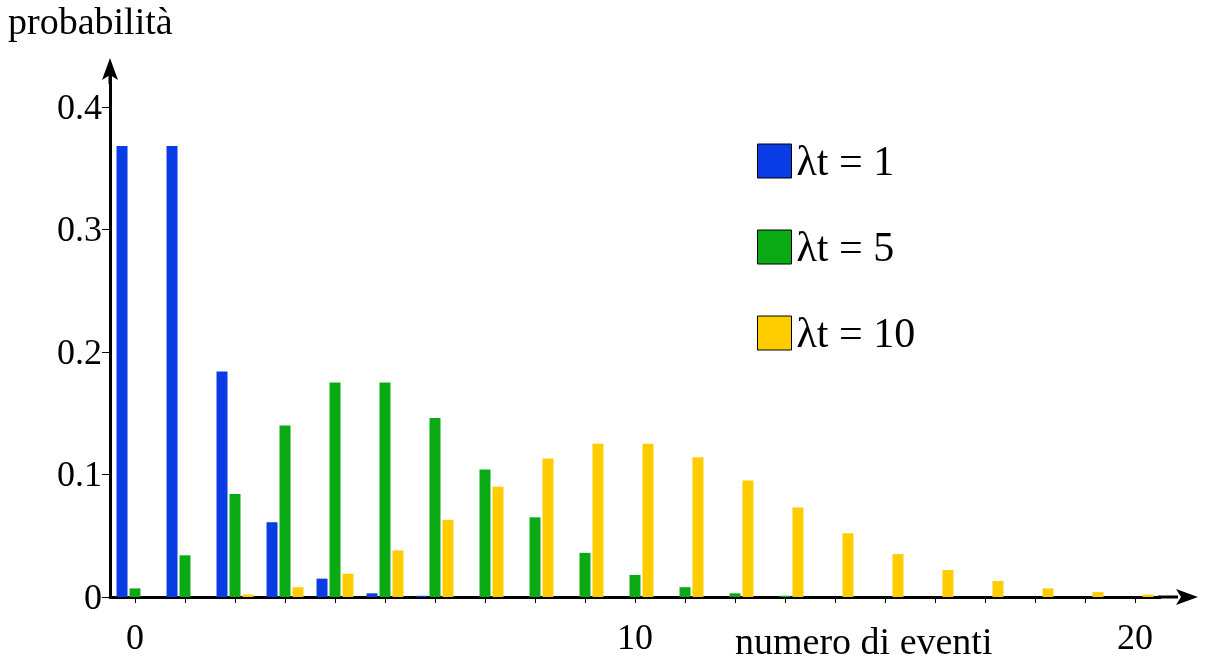  What do you see at coordinates (856, 333) in the screenshot?
I see `legend-label: λt = 10` at bounding box center [856, 333].